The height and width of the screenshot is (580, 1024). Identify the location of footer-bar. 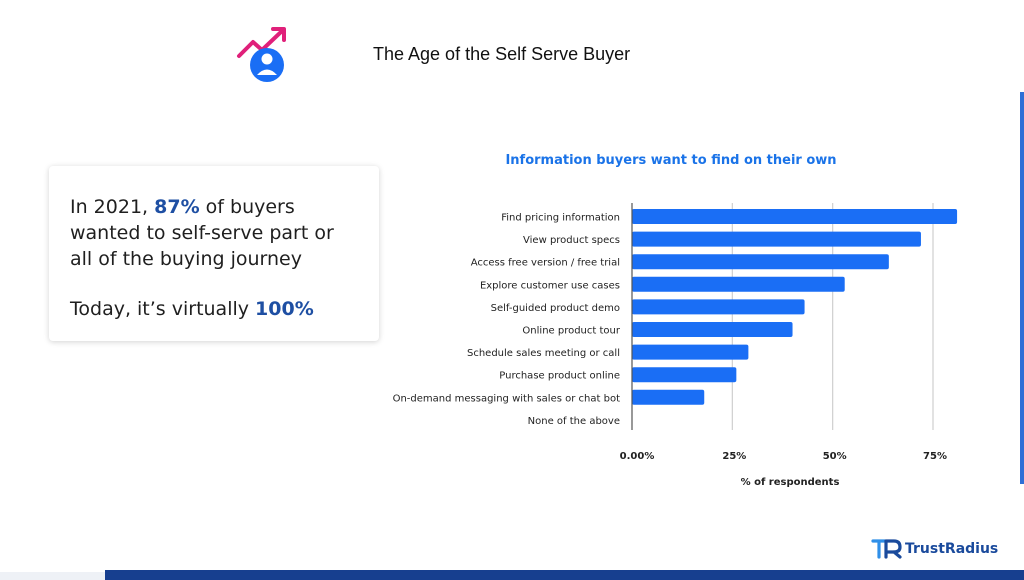
(564, 575).